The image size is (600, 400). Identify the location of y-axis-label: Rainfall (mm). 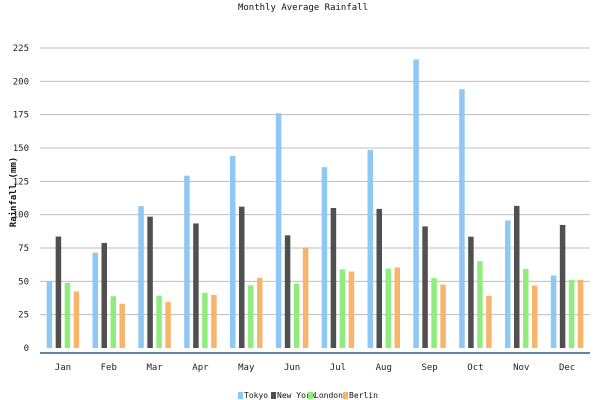
(13, 192).